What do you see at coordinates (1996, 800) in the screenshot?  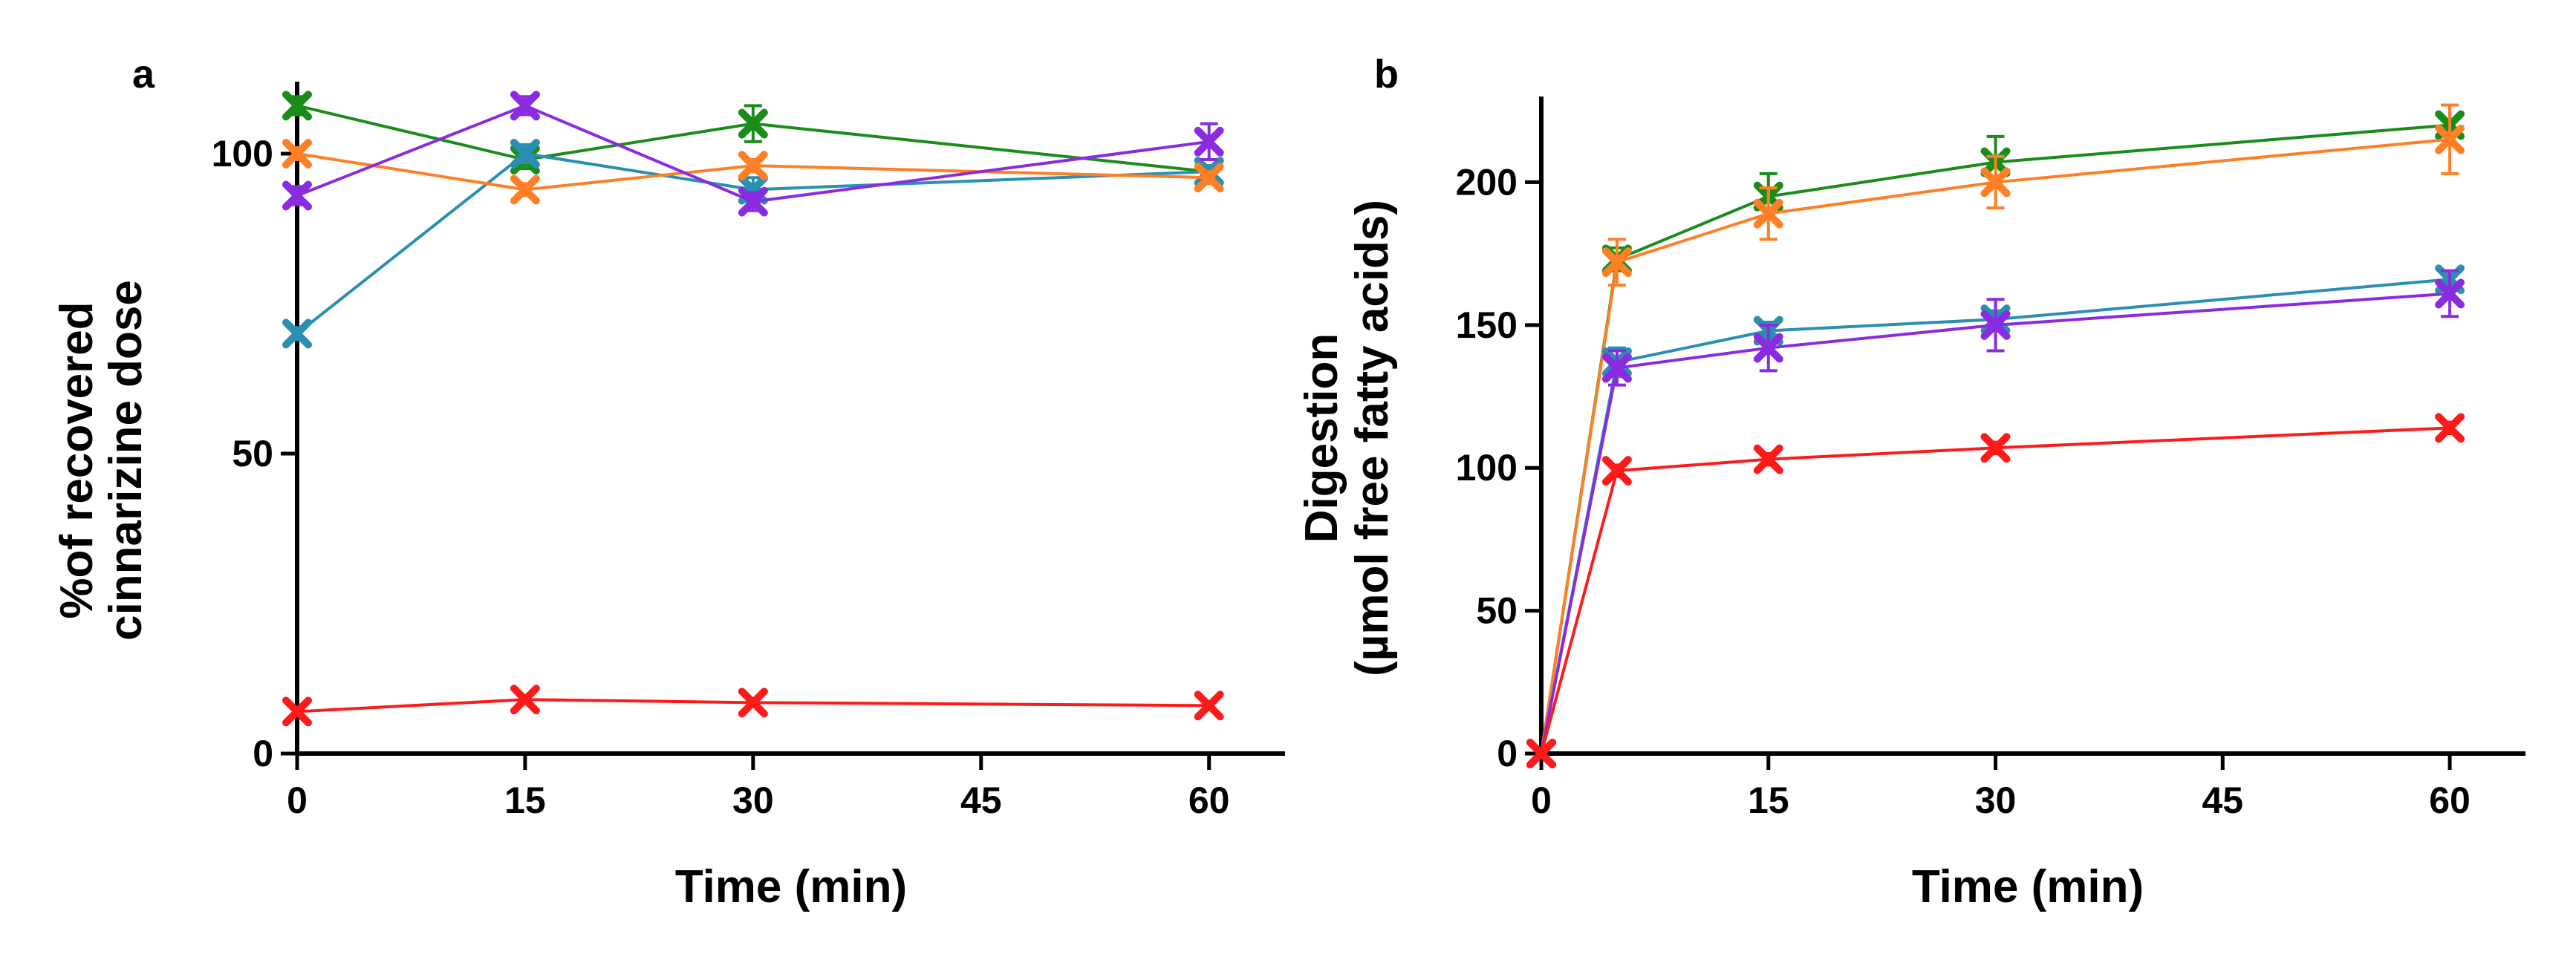 I see `panel-b-x-tick-label: 30` at bounding box center [1996, 800].